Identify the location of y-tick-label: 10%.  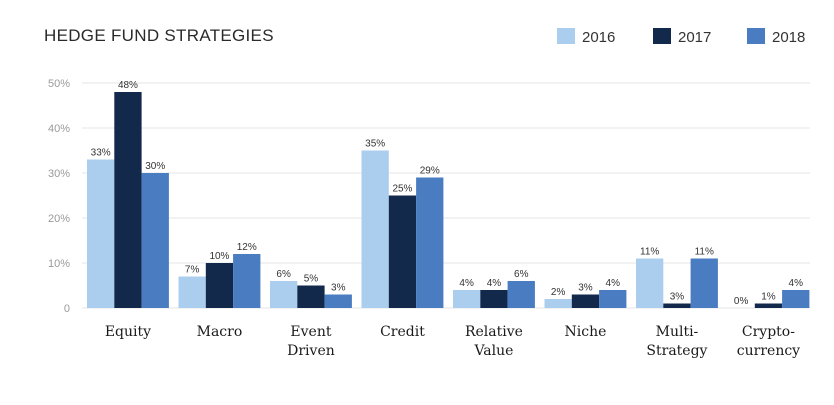
(59, 264).